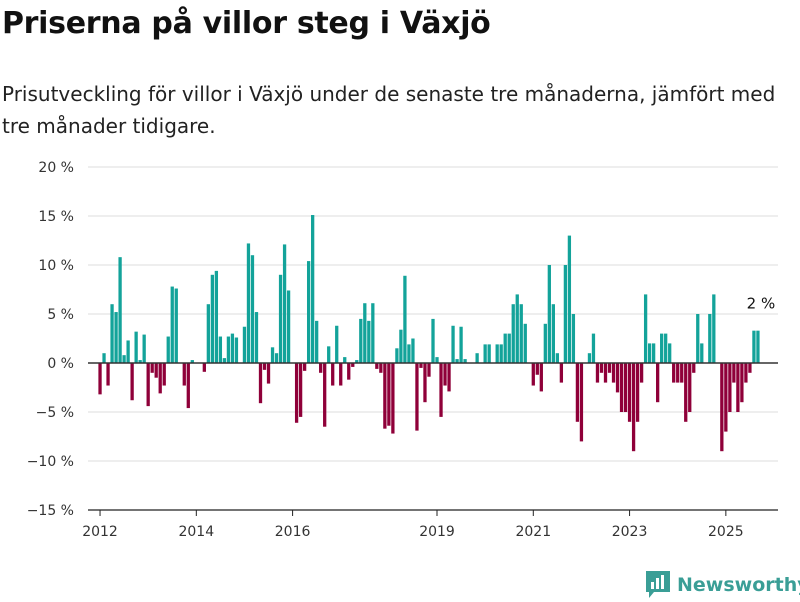 The width and height of the screenshot is (800, 602). I want to click on y-tick-label: 10 %, so click(56, 266).